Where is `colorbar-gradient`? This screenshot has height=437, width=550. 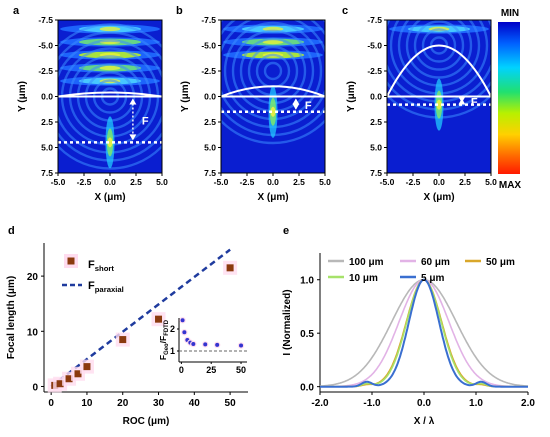 colorbar-gradient is located at coordinates (509, 98).